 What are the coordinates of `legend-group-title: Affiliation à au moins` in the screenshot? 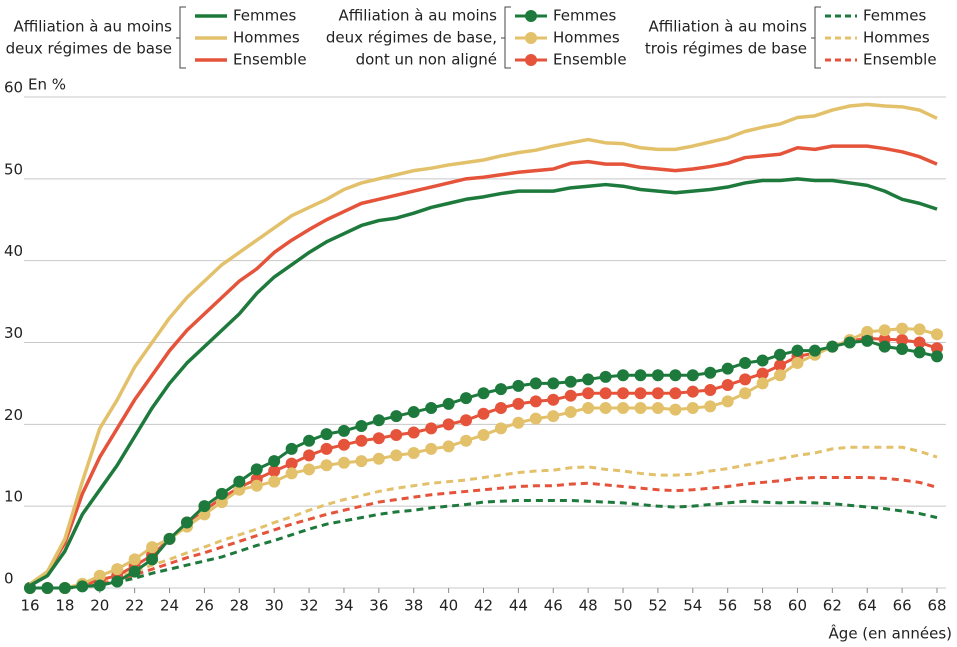 It's located at (728, 27).